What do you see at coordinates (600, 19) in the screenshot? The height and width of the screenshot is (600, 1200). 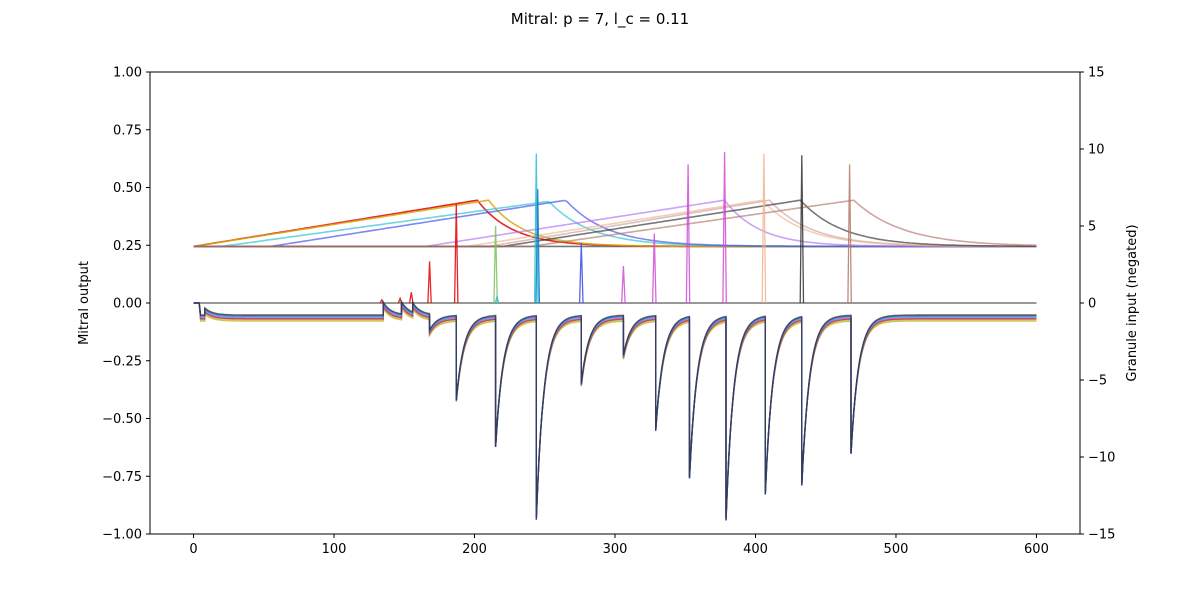 I see `chart-title: Mitral: p = 7, l_c = 0.11` at bounding box center [600, 19].